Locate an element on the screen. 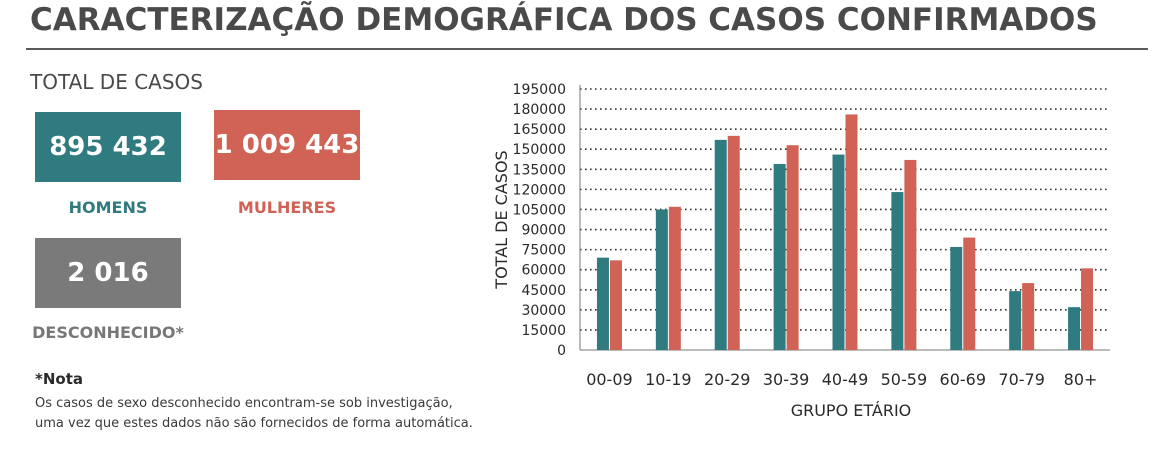  unknown-total-box: 2 016 is located at coordinates (108, 273).